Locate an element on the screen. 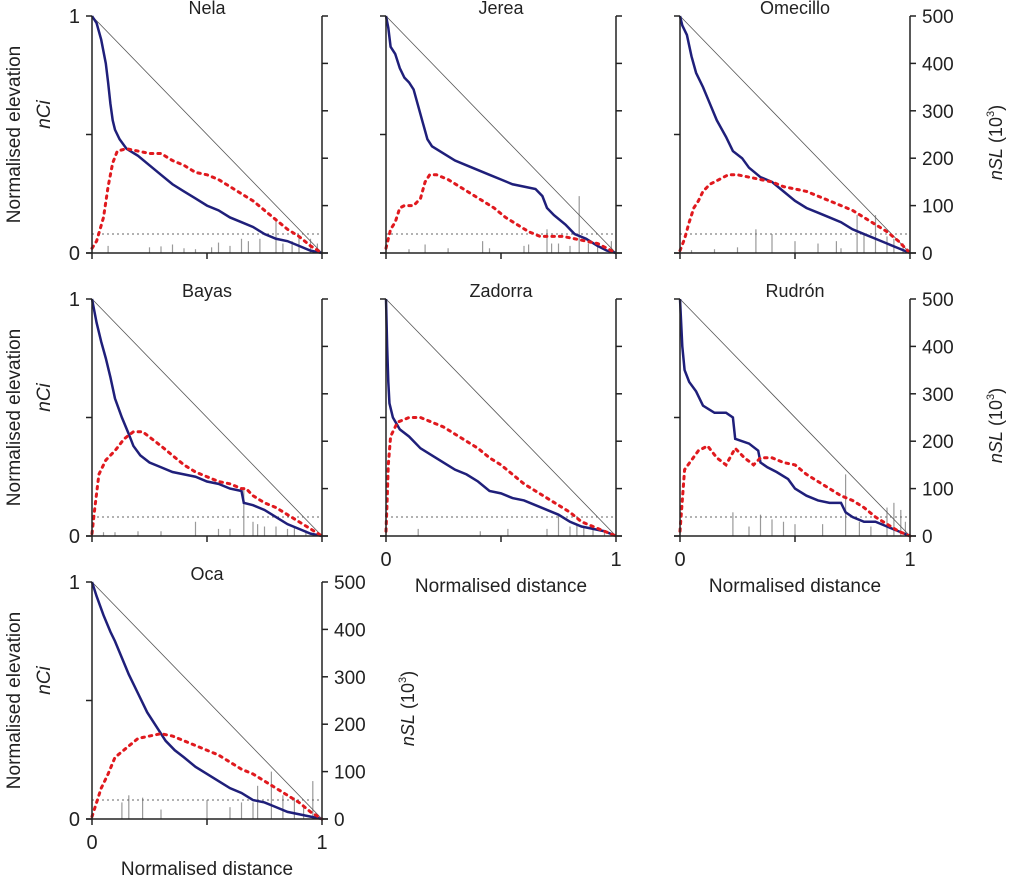 This screenshot has width=1009, height=879. panel-title: Rudrón is located at coordinates (794, 291).